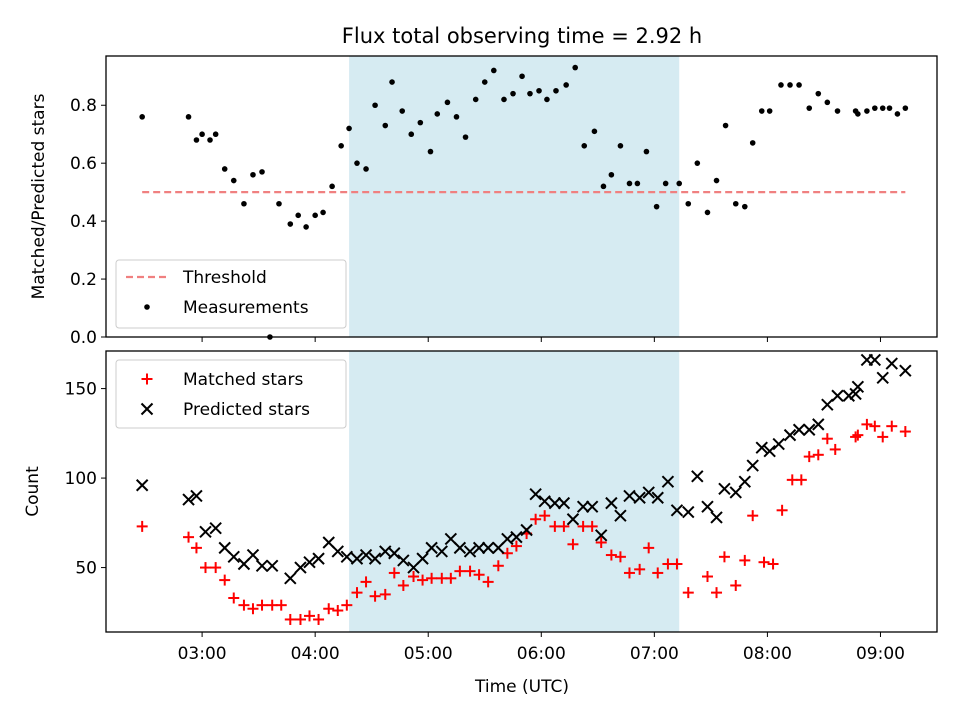  I want to click on bottom-x-tick-label: 07:00, so click(654, 654).